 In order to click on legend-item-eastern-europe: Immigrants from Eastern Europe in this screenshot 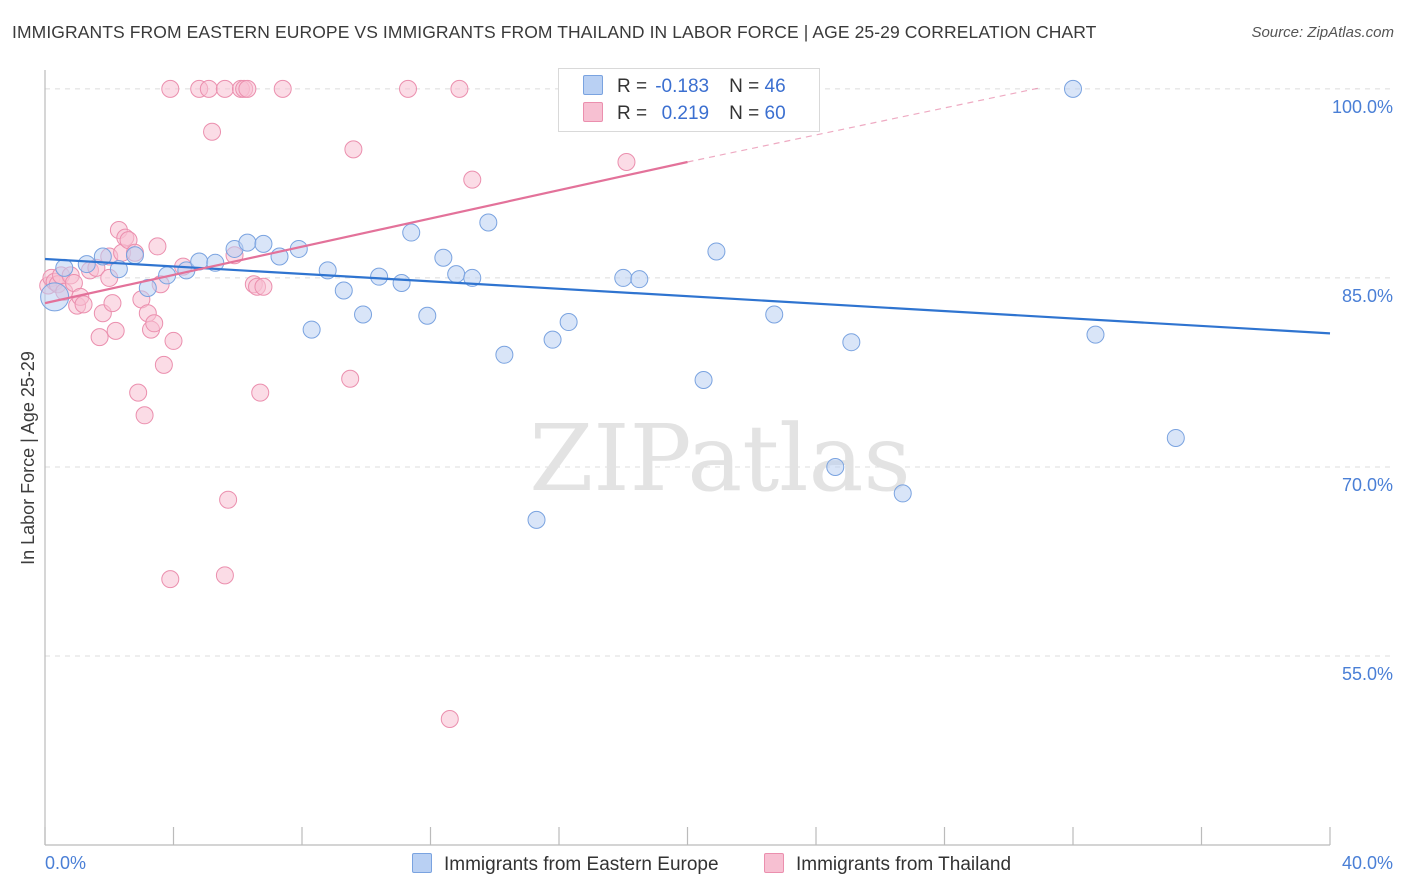, I will do `click(565, 864)`.